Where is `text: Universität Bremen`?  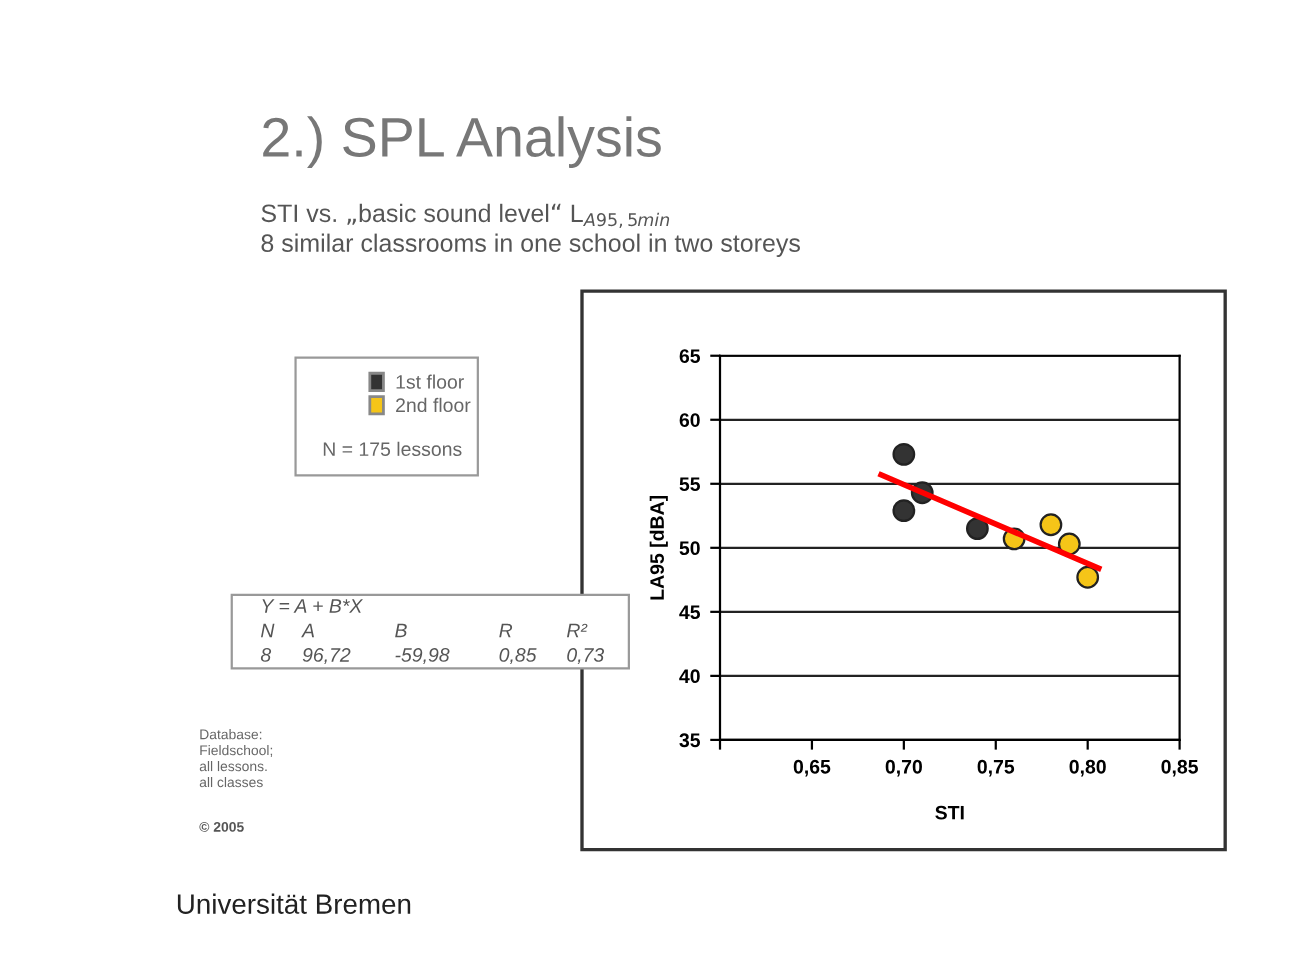 text: Universität Bremen is located at coordinates (294, 903).